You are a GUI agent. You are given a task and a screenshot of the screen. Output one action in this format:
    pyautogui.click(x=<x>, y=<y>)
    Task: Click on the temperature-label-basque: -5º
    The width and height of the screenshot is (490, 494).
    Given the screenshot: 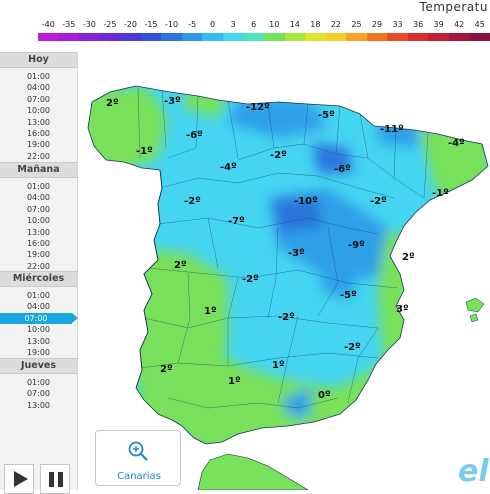 What is the action you would take?
    pyautogui.click(x=326, y=115)
    